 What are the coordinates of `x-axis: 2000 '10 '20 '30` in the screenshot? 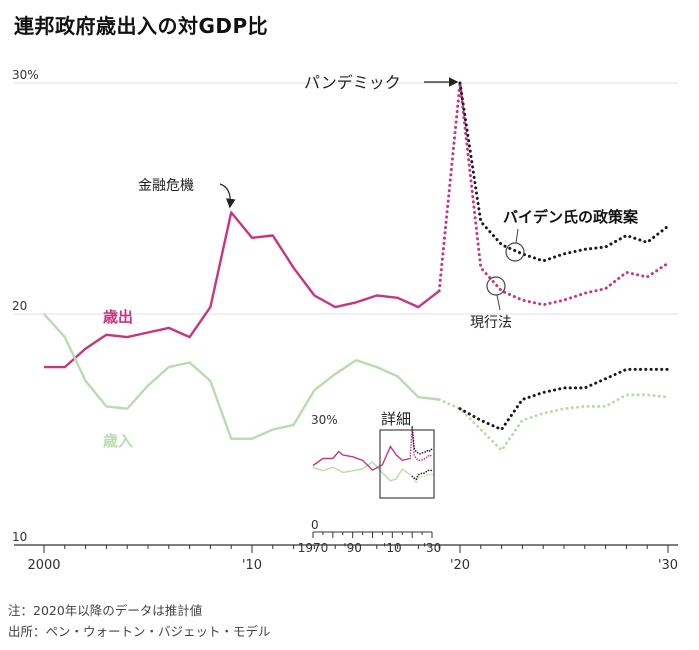 It's located at (346, 558).